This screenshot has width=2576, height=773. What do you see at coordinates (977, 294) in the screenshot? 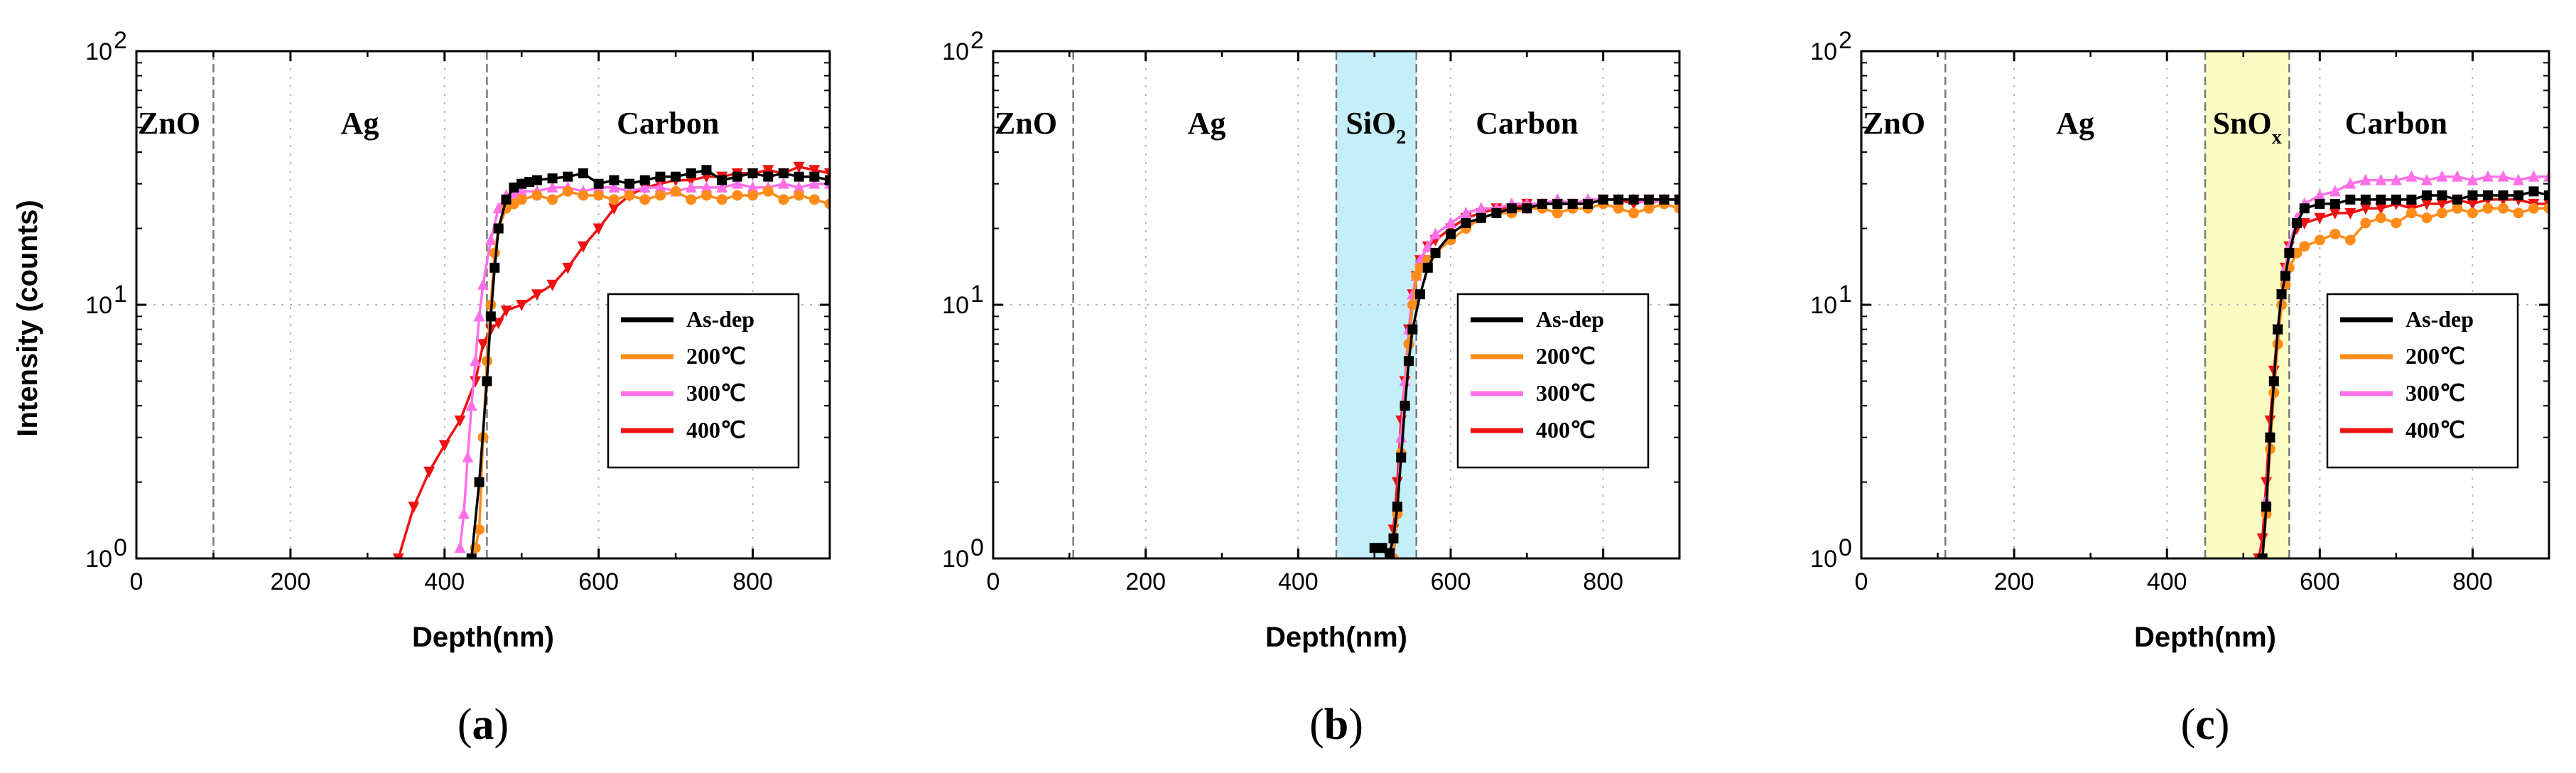
I see `y-tick-exponent: 1` at bounding box center [977, 294].